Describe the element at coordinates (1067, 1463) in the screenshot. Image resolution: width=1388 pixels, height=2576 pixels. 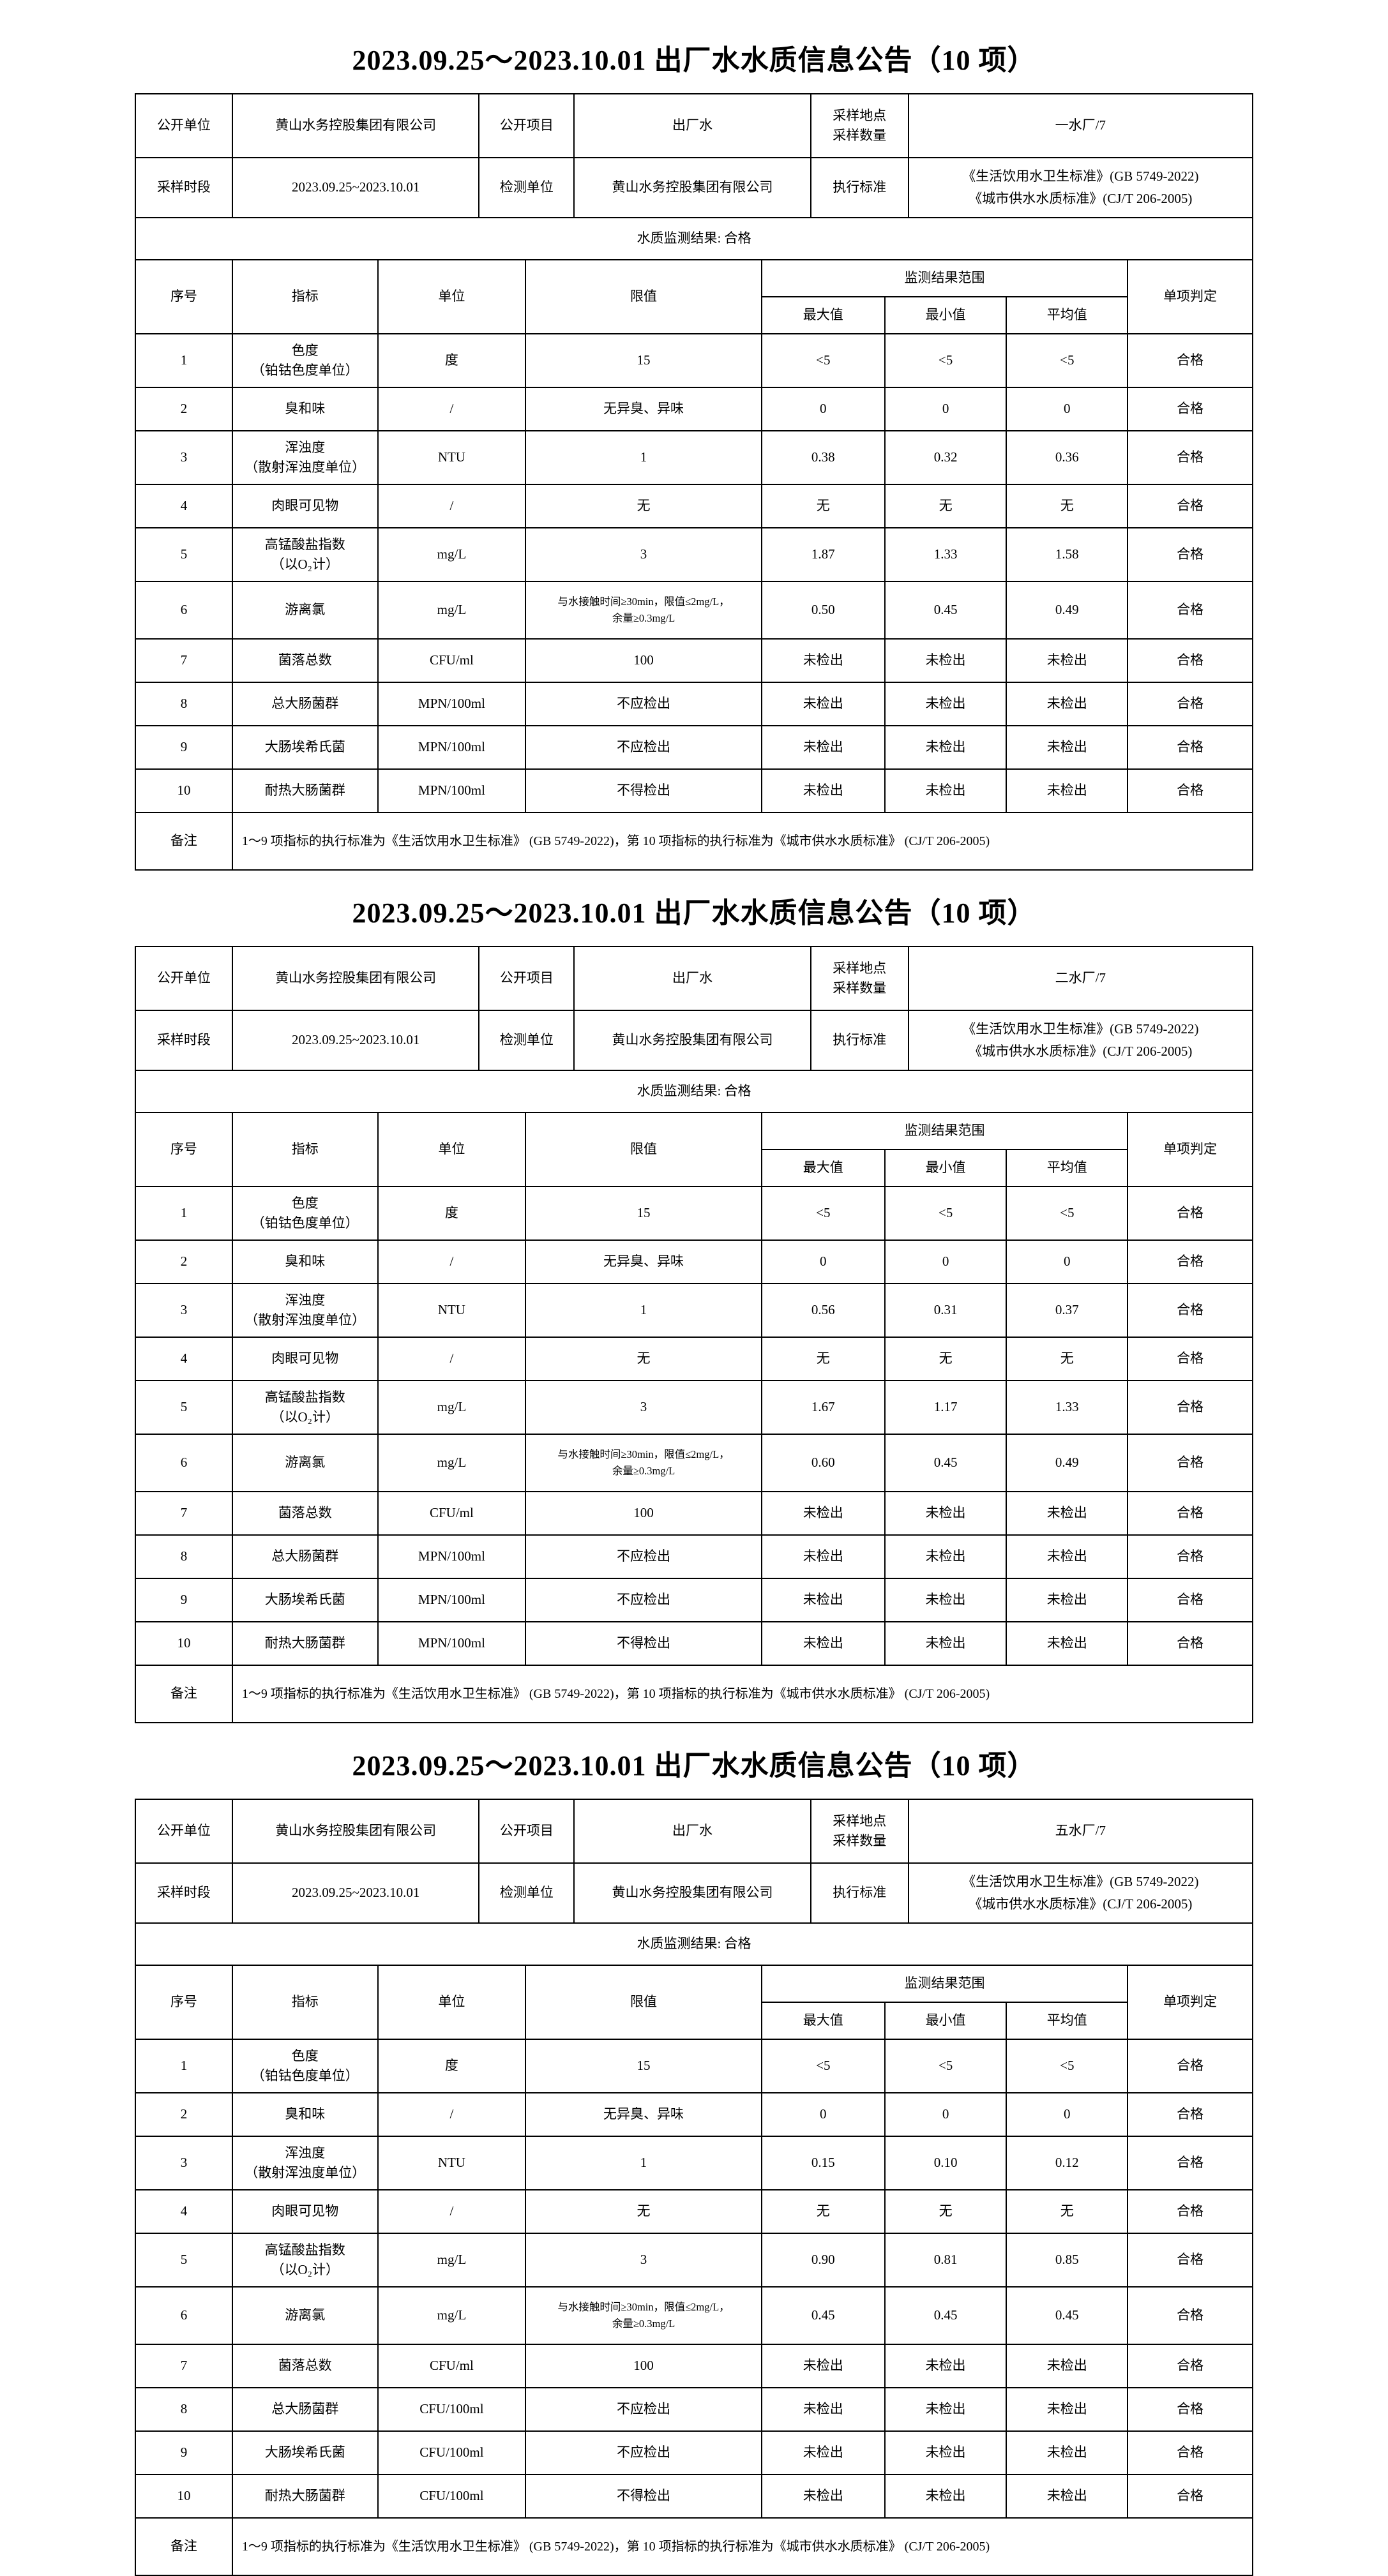
I see `avg-value: 0.49` at that location.